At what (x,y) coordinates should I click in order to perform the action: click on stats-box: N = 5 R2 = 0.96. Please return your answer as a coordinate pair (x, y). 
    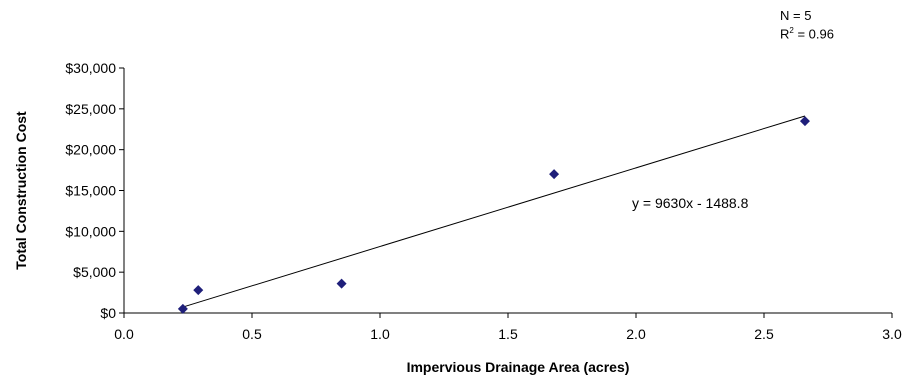
    Looking at the image, I should click on (807, 24).